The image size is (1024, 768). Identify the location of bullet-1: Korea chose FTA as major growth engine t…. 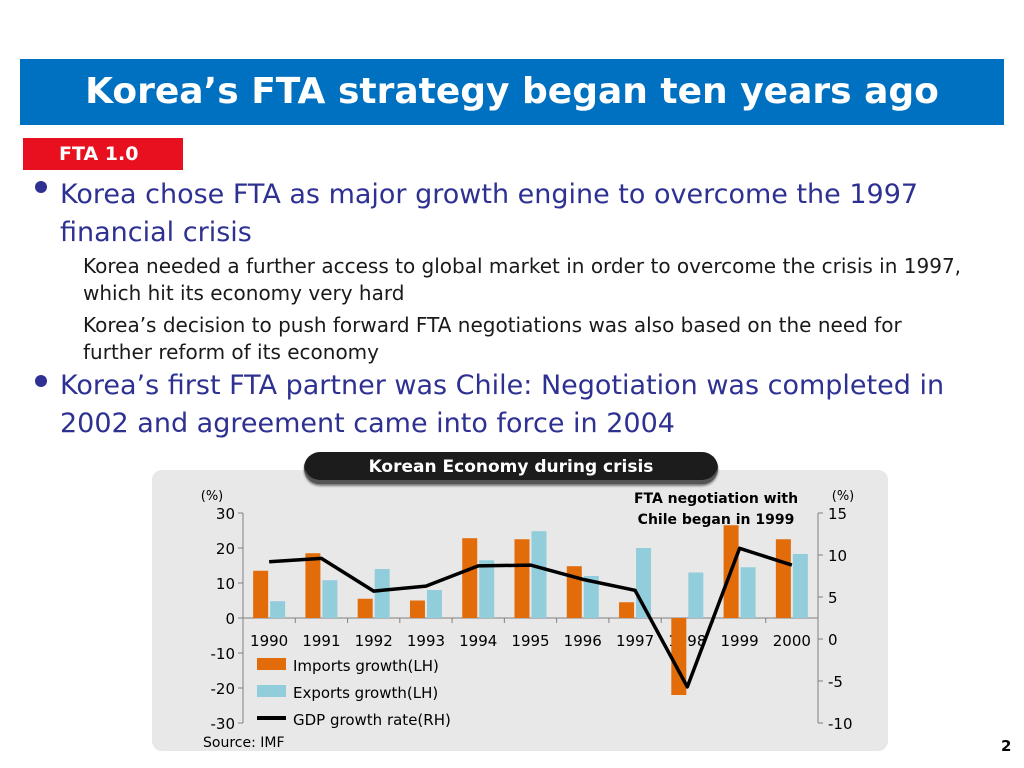
(489, 213).